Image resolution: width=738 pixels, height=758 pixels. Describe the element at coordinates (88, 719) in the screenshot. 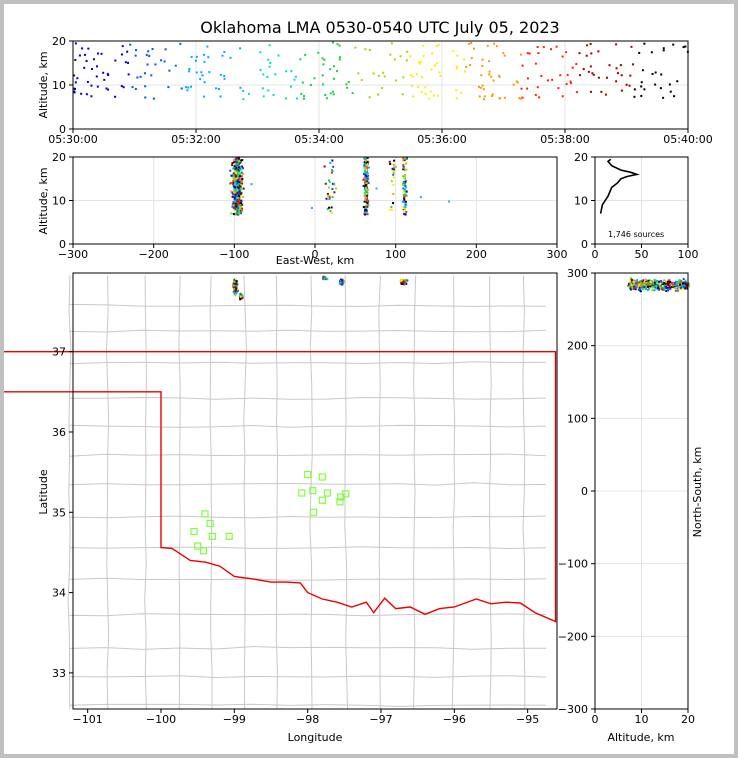

I see `longitude-tick-label: −101` at that location.